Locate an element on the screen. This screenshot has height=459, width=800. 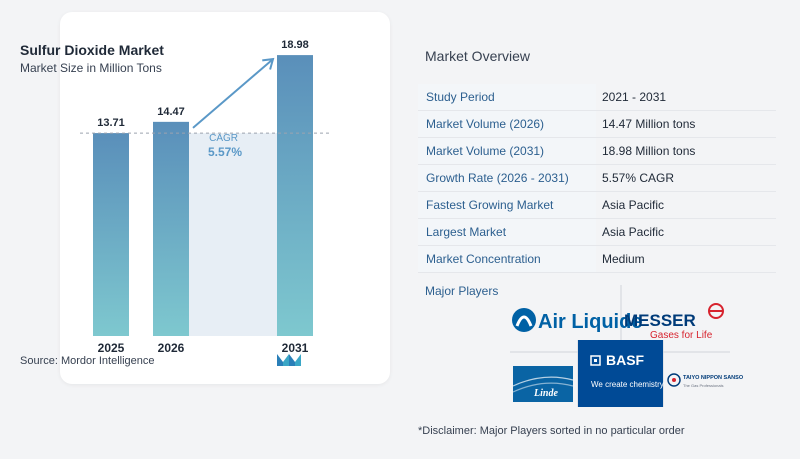
cagr-label: CAGR is located at coordinates (223, 138).